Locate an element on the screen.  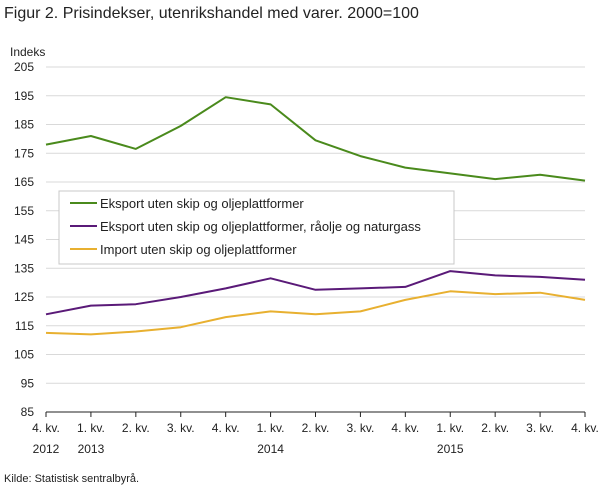
y-tick-label: 165 is located at coordinates (24, 182).